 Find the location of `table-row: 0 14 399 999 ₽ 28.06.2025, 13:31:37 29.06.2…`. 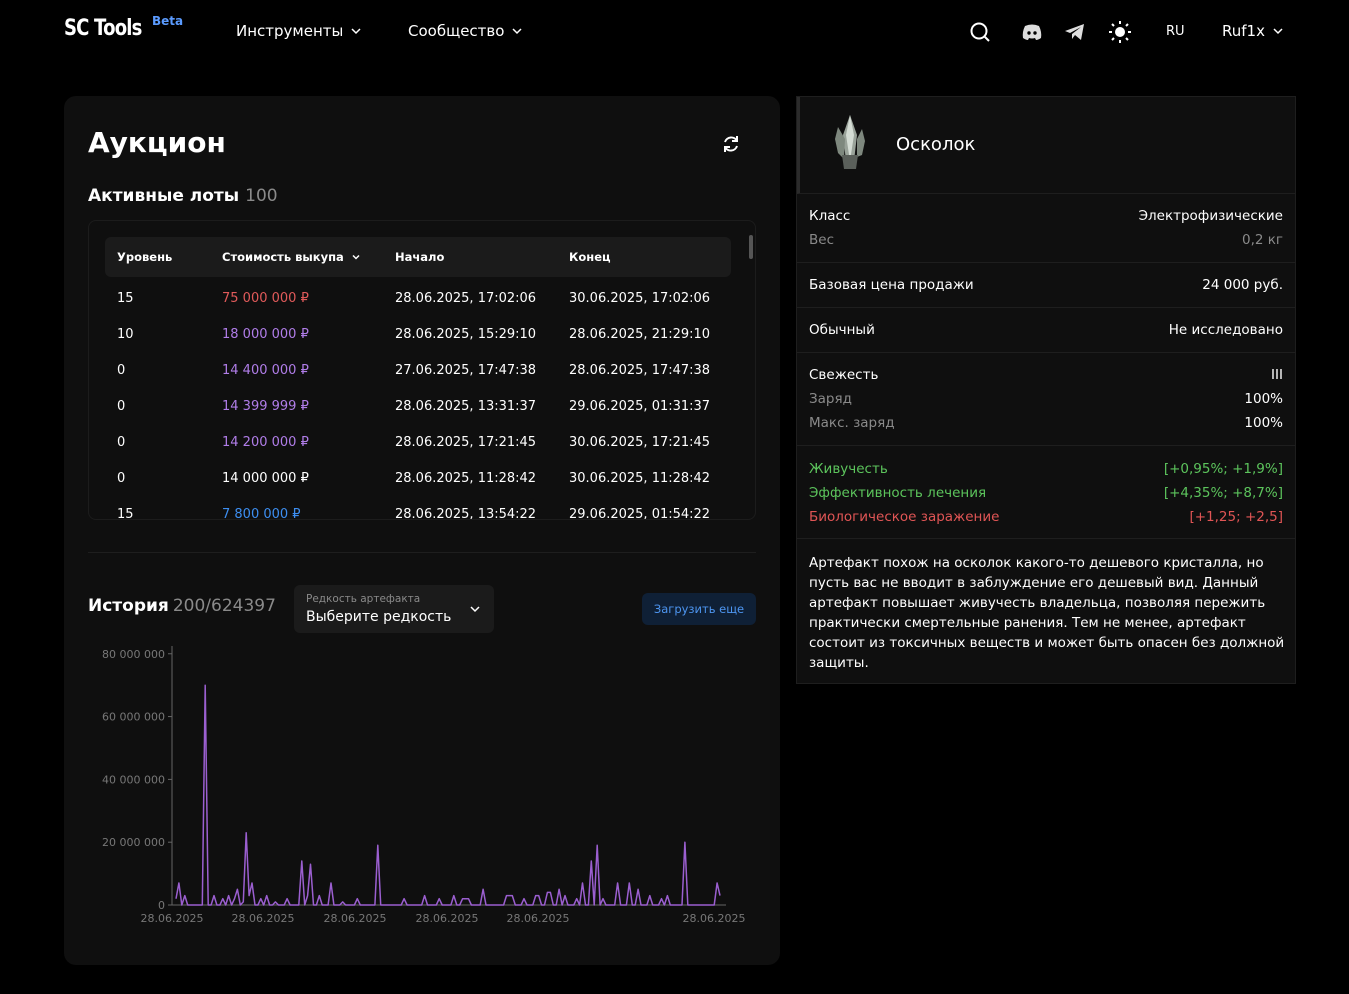

table-row: 0 14 399 999 ₽ 28.06.2025, 13:31:37 29.06.2… is located at coordinates (418, 407).